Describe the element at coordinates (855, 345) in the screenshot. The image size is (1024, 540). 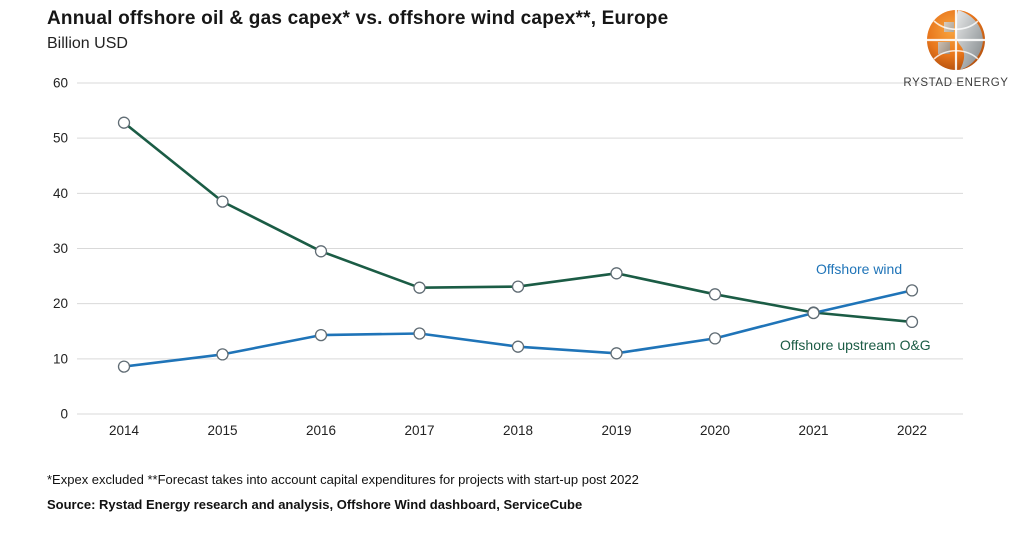
I see `series-label-offshore-upstream-oag: Offshore upstream O&G` at that location.